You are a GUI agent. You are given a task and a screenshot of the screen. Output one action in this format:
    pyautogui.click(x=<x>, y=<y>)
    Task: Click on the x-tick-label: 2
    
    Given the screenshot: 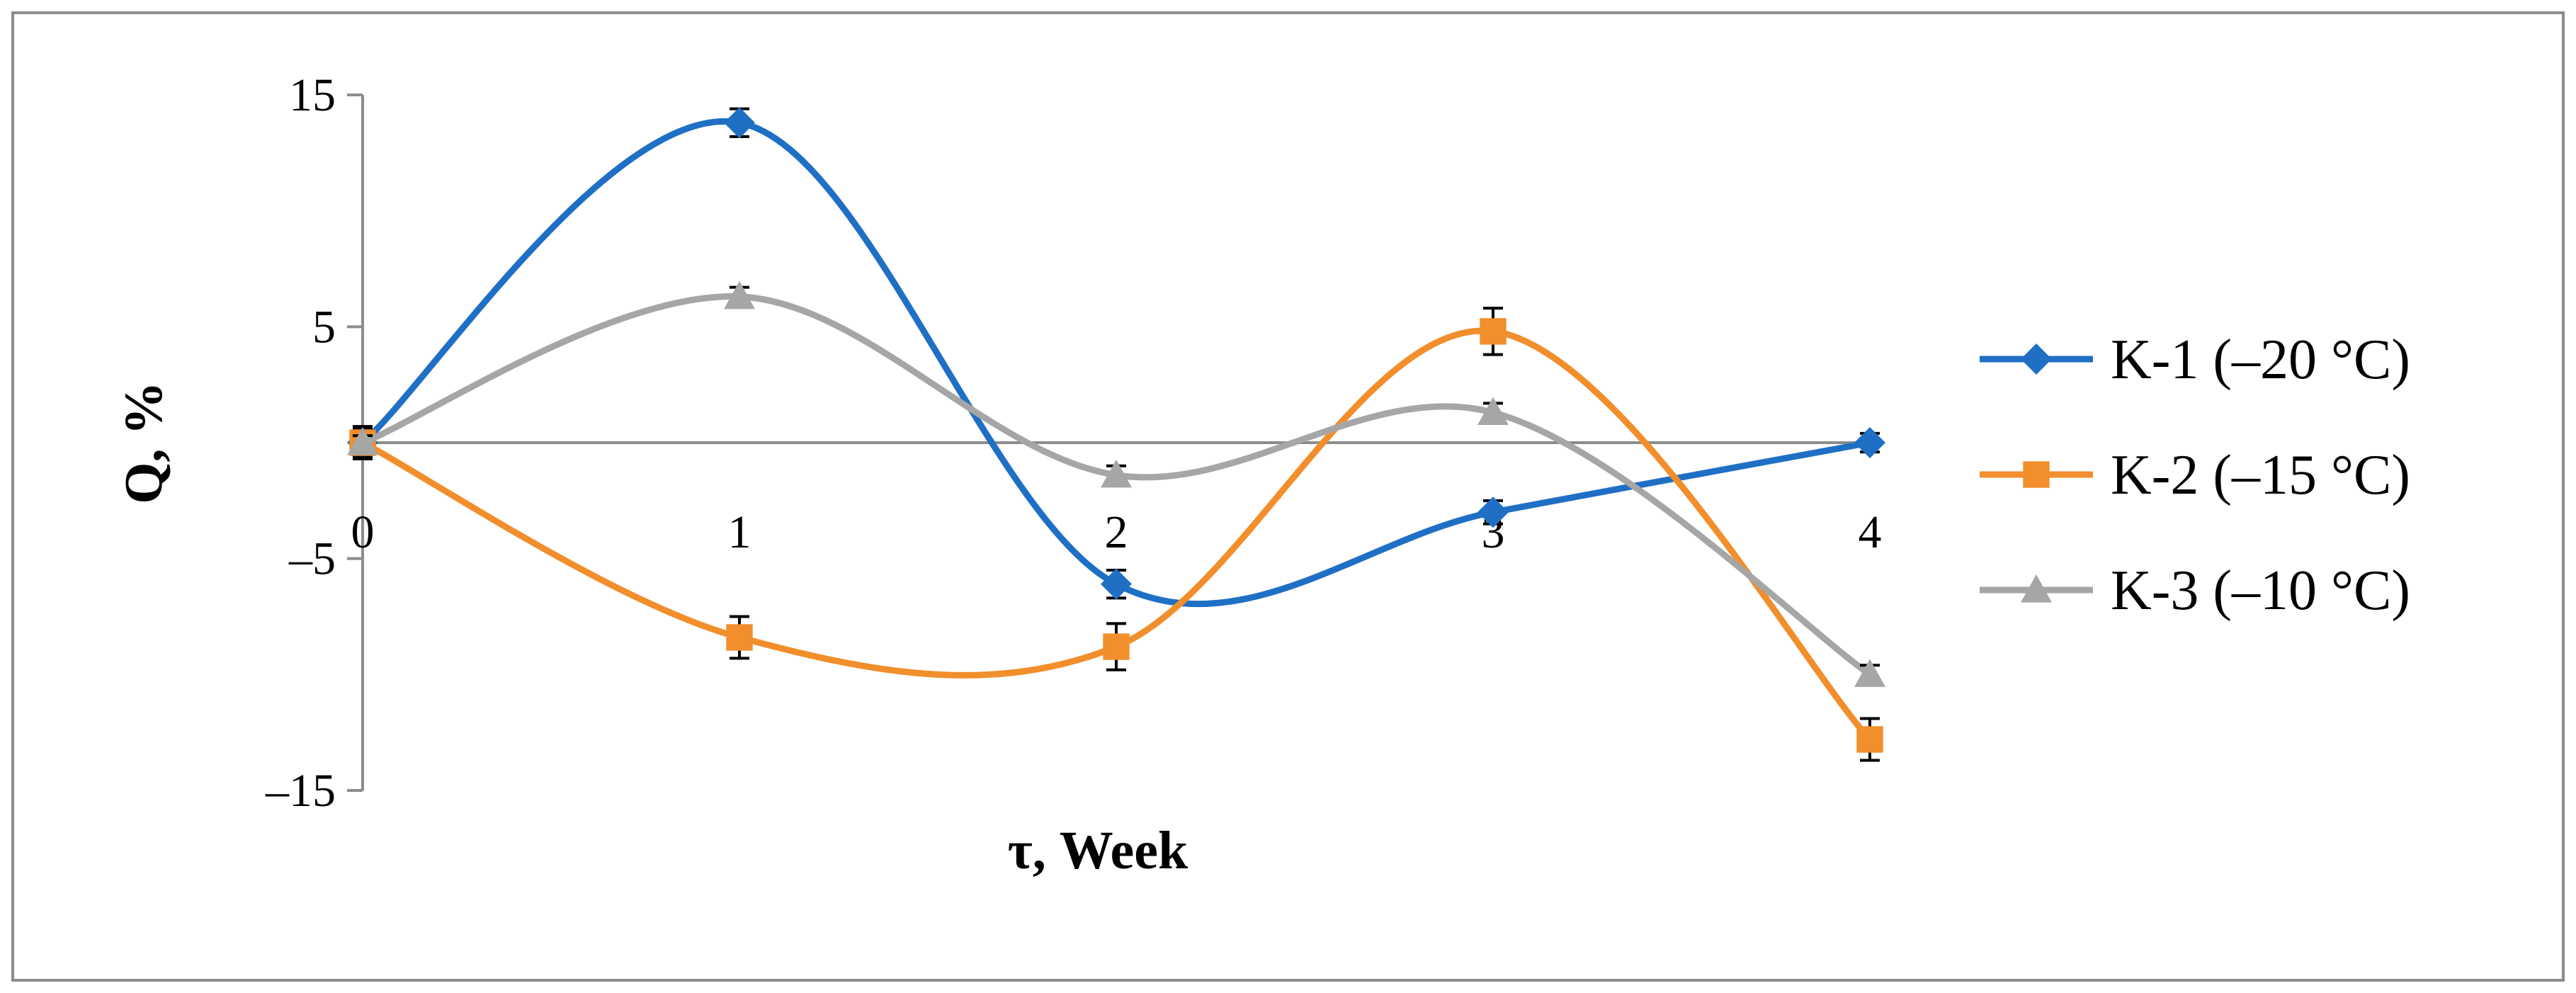 What is the action you would take?
    pyautogui.click(x=1116, y=532)
    